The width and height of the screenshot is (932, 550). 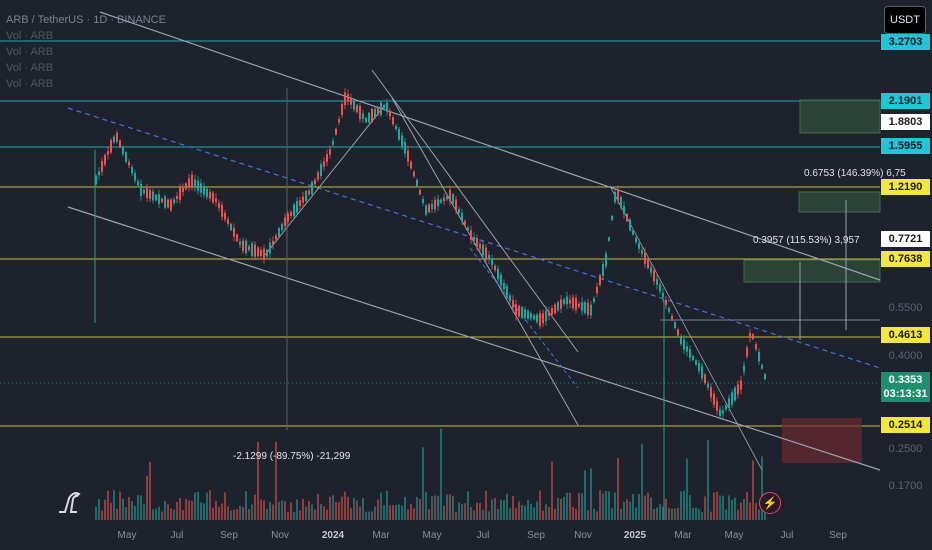 What do you see at coordinates (483, 535) in the screenshot?
I see `time-label: Jul` at bounding box center [483, 535].